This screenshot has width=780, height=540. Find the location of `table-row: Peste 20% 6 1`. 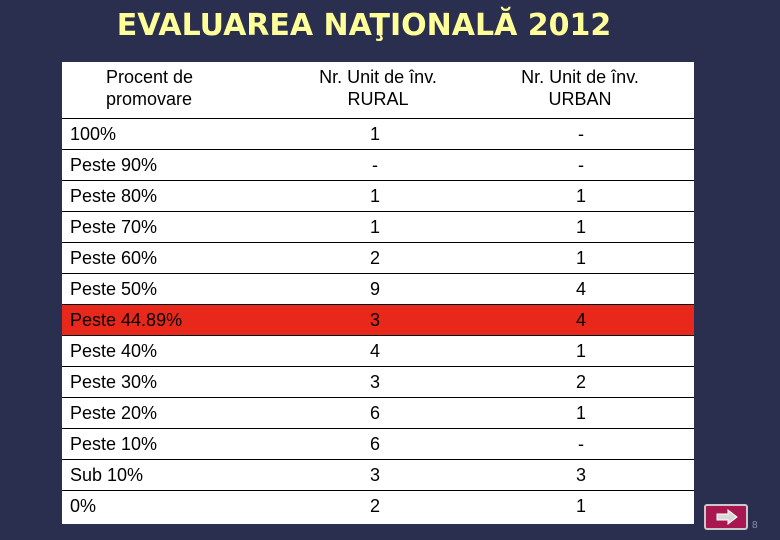

table-row: Peste 20% 6 1 is located at coordinates (378, 412).